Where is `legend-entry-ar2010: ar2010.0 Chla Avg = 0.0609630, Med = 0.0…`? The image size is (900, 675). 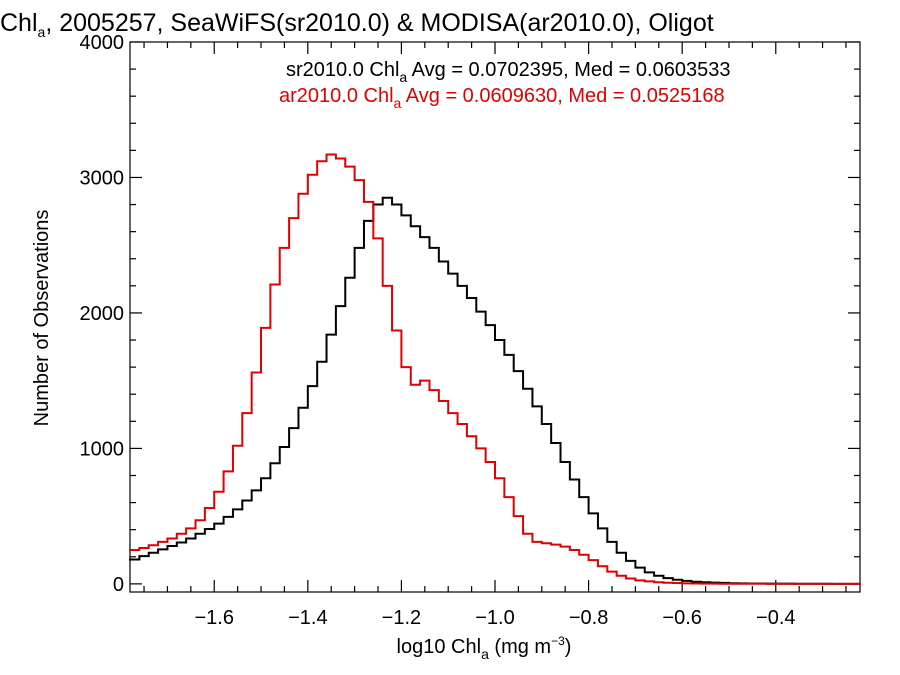 legend-entry-ar2010: ar2010.0 Chla Avg = 0.0609630, Med = 0.0… is located at coordinates (502, 98).